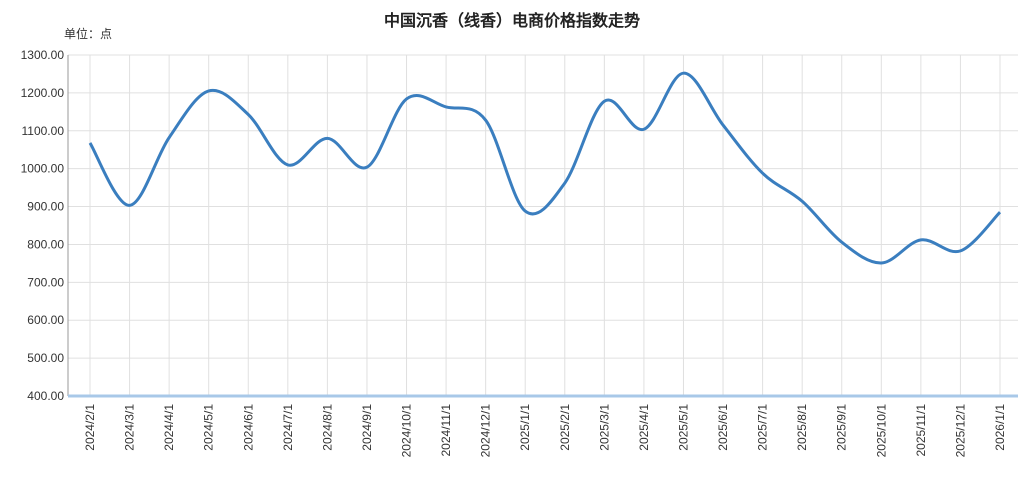 This screenshot has width=1024, height=493. What do you see at coordinates (248, 427) in the screenshot?
I see `x-tick-label: 2024/6/1` at bounding box center [248, 427].